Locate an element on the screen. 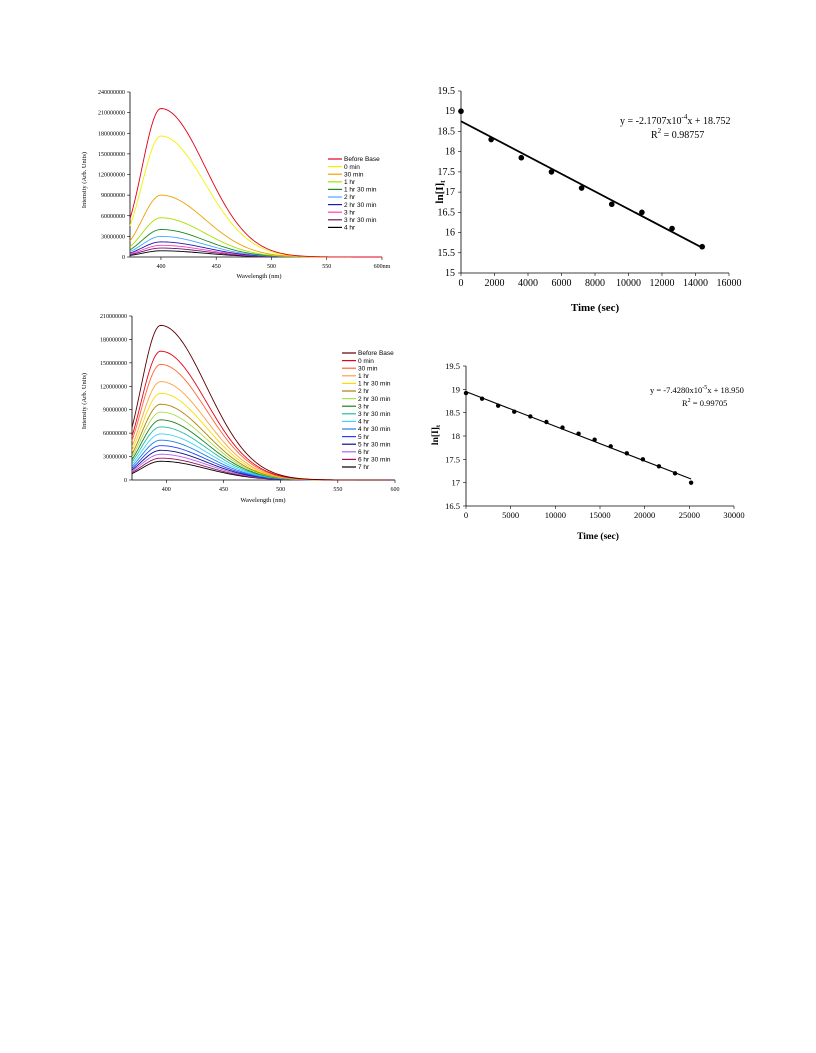  legend-label: 2 hr is located at coordinates (364, 391).